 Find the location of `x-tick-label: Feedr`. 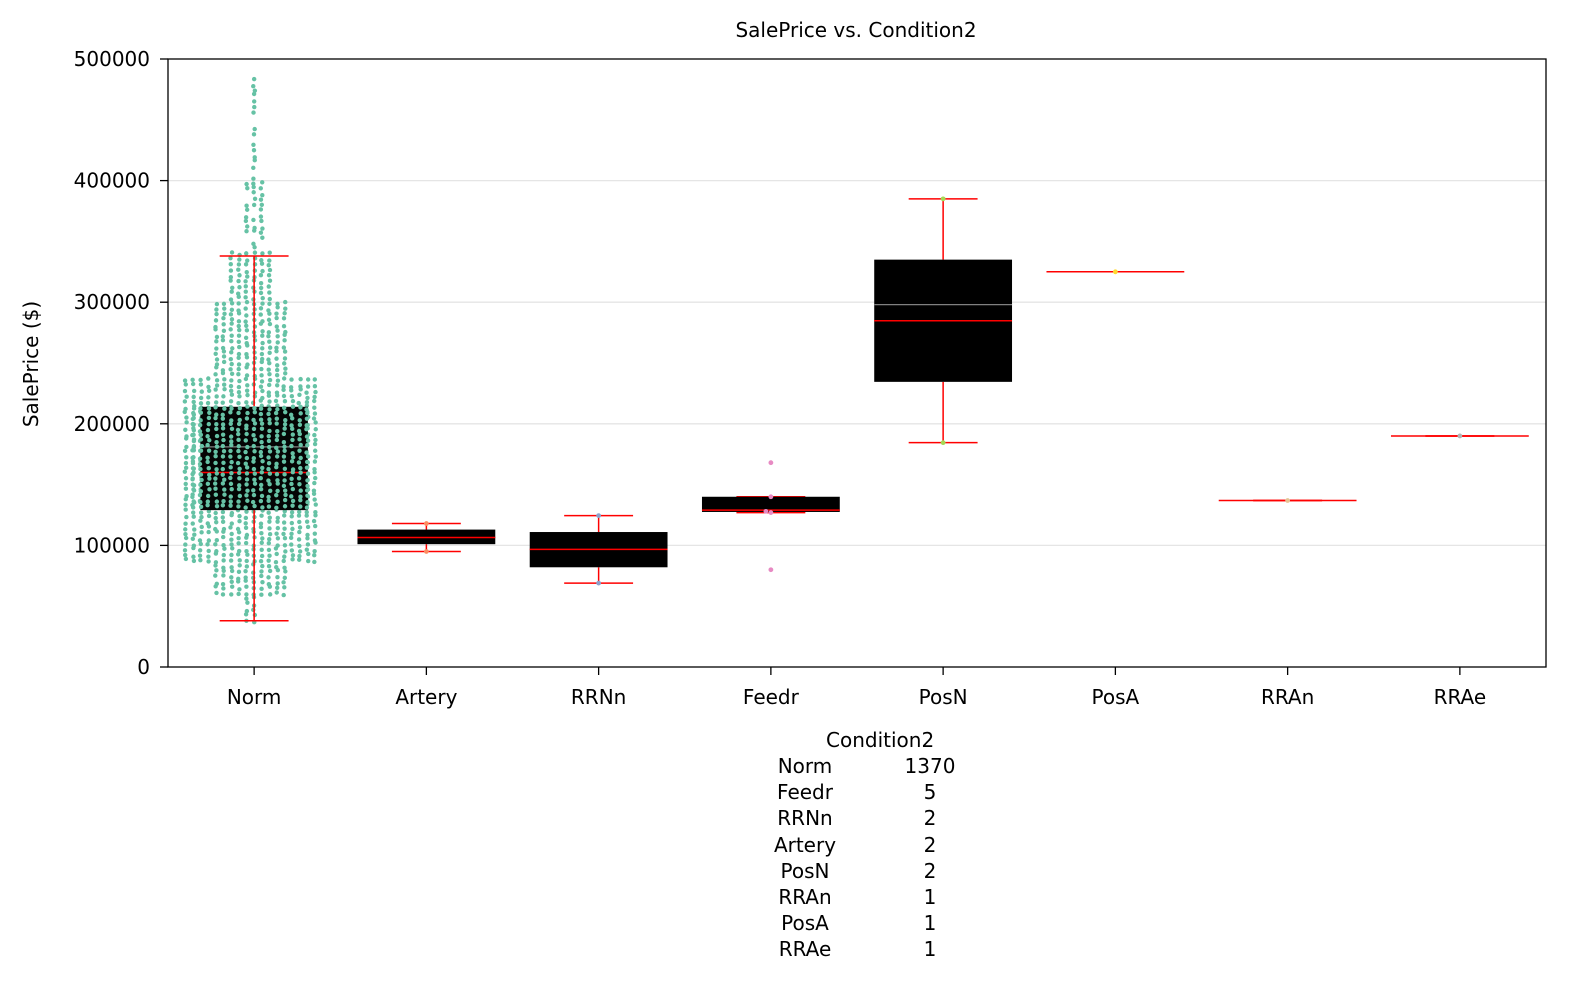

x-tick-label: Feedr is located at coordinates (771, 697).